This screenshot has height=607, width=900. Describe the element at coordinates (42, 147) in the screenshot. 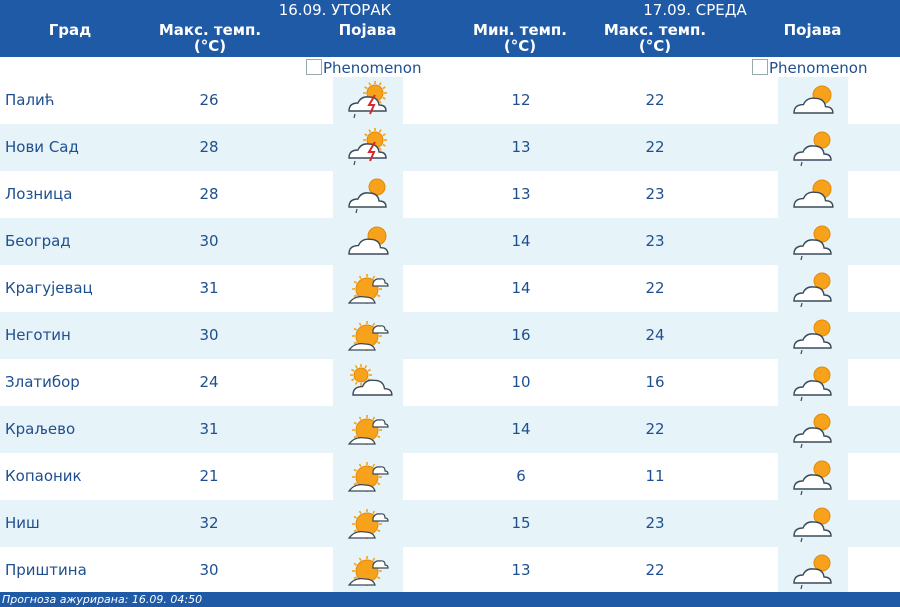

I see `city-name: Нови Сад` at that location.